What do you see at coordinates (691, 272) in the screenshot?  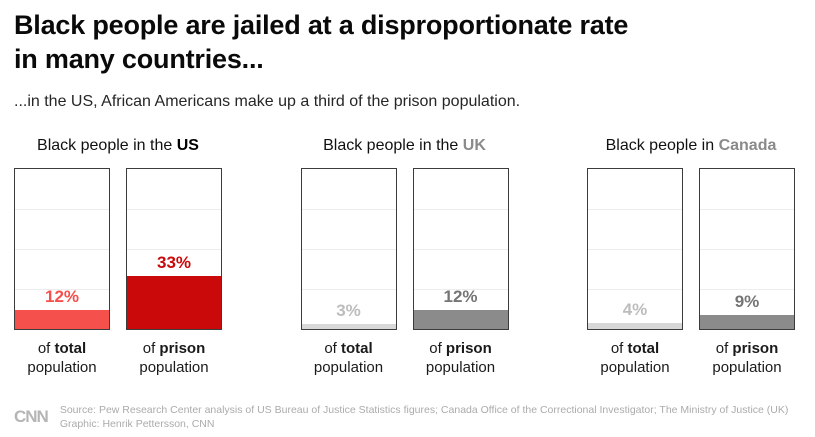 I see `bar-pair-canada: 4% of total population 9% of prison po` at bounding box center [691, 272].